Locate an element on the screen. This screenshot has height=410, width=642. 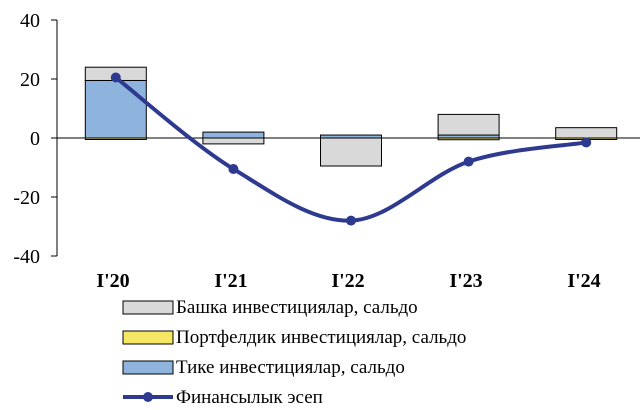
legend-label-portfolio-investment: Портфелдик инвестициялар, сальдо is located at coordinates (321, 337).